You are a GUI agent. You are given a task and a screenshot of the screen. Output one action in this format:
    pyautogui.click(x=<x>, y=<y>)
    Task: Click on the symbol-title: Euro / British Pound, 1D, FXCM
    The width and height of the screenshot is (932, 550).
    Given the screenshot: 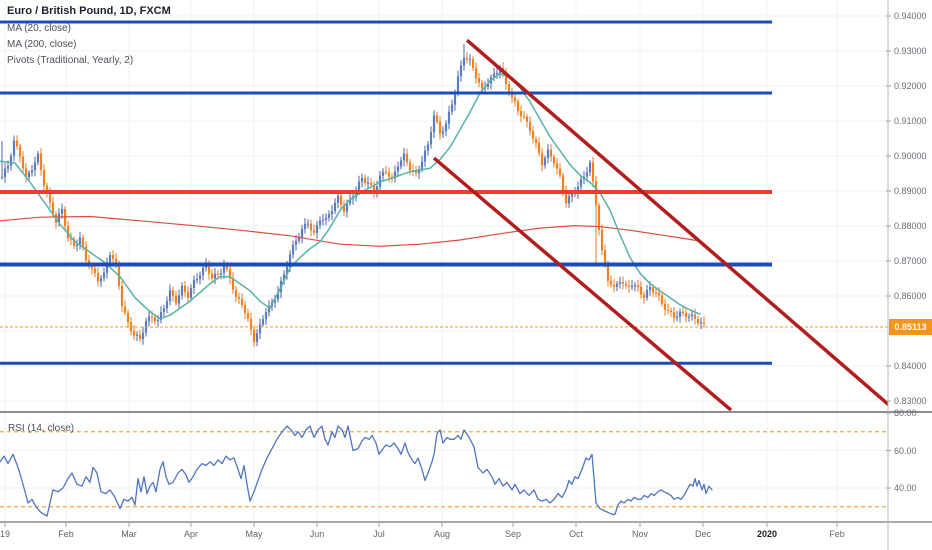 What is the action you would take?
    pyautogui.click(x=89, y=11)
    